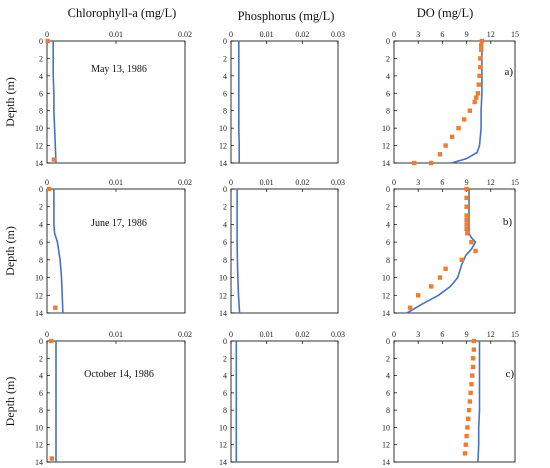 This screenshot has width=550, height=468. What do you see at coordinates (441, 251) in the screenshot?
I see `model-line` at bounding box center [441, 251].